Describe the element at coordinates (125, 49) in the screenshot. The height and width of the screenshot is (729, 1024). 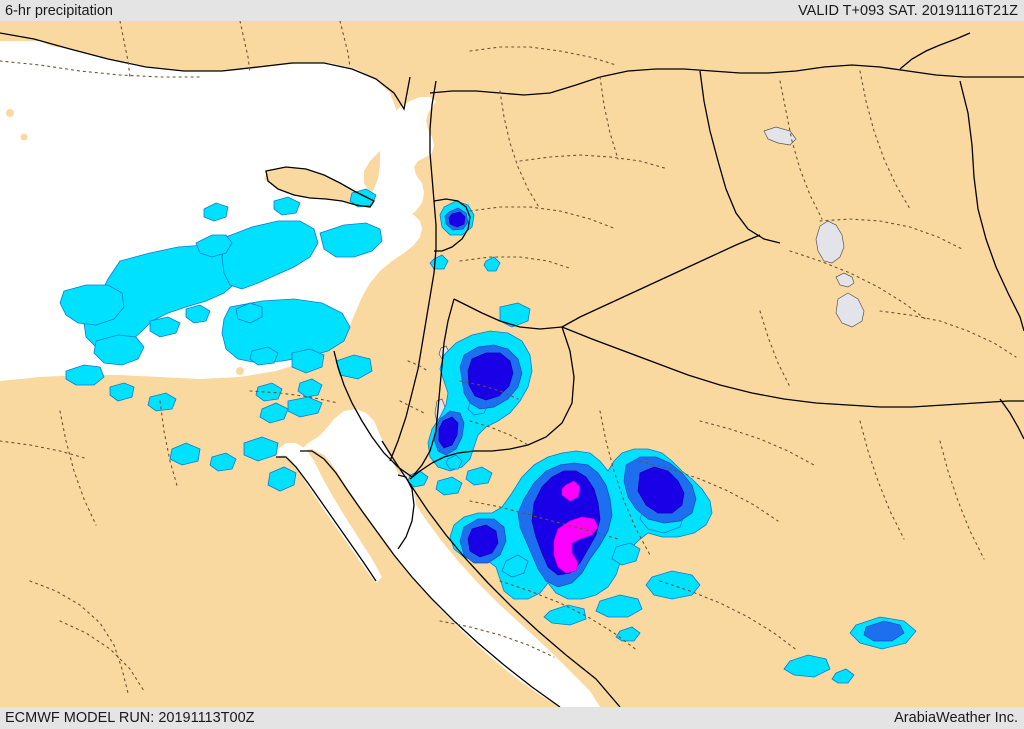
I see `admin-turkey-b` at that location.